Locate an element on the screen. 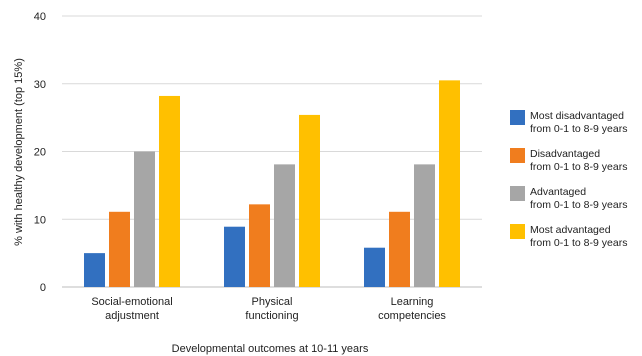  y-tick-label: 30 is located at coordinates (40, 85).